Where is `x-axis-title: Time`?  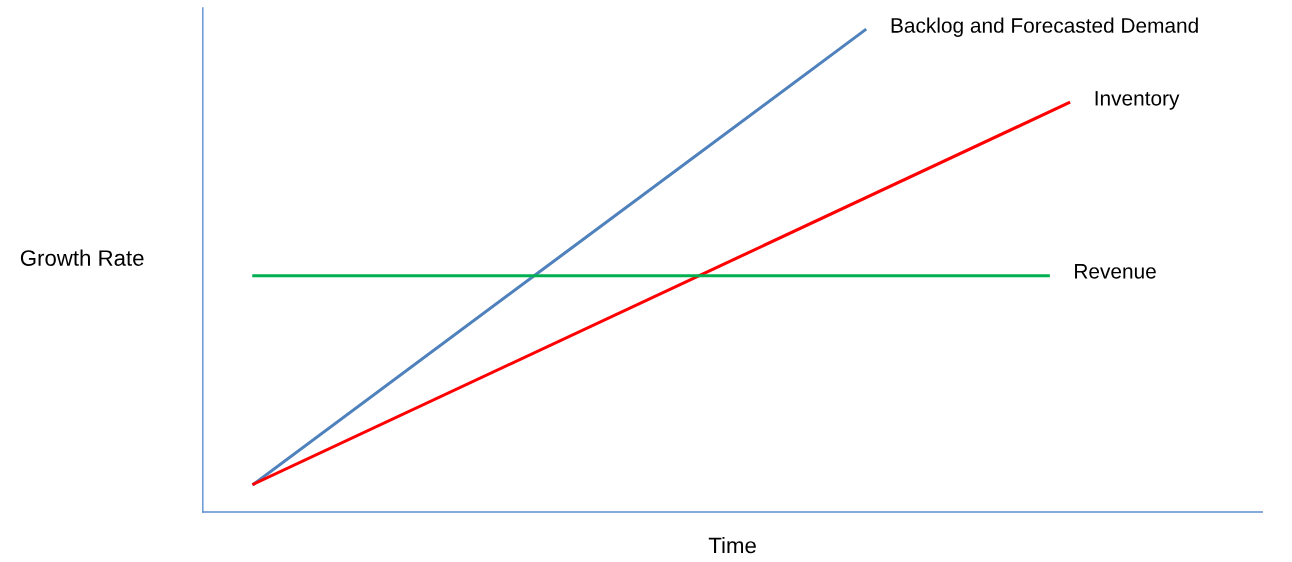
x-axis-title: Time is located at coordinates (732, 545).